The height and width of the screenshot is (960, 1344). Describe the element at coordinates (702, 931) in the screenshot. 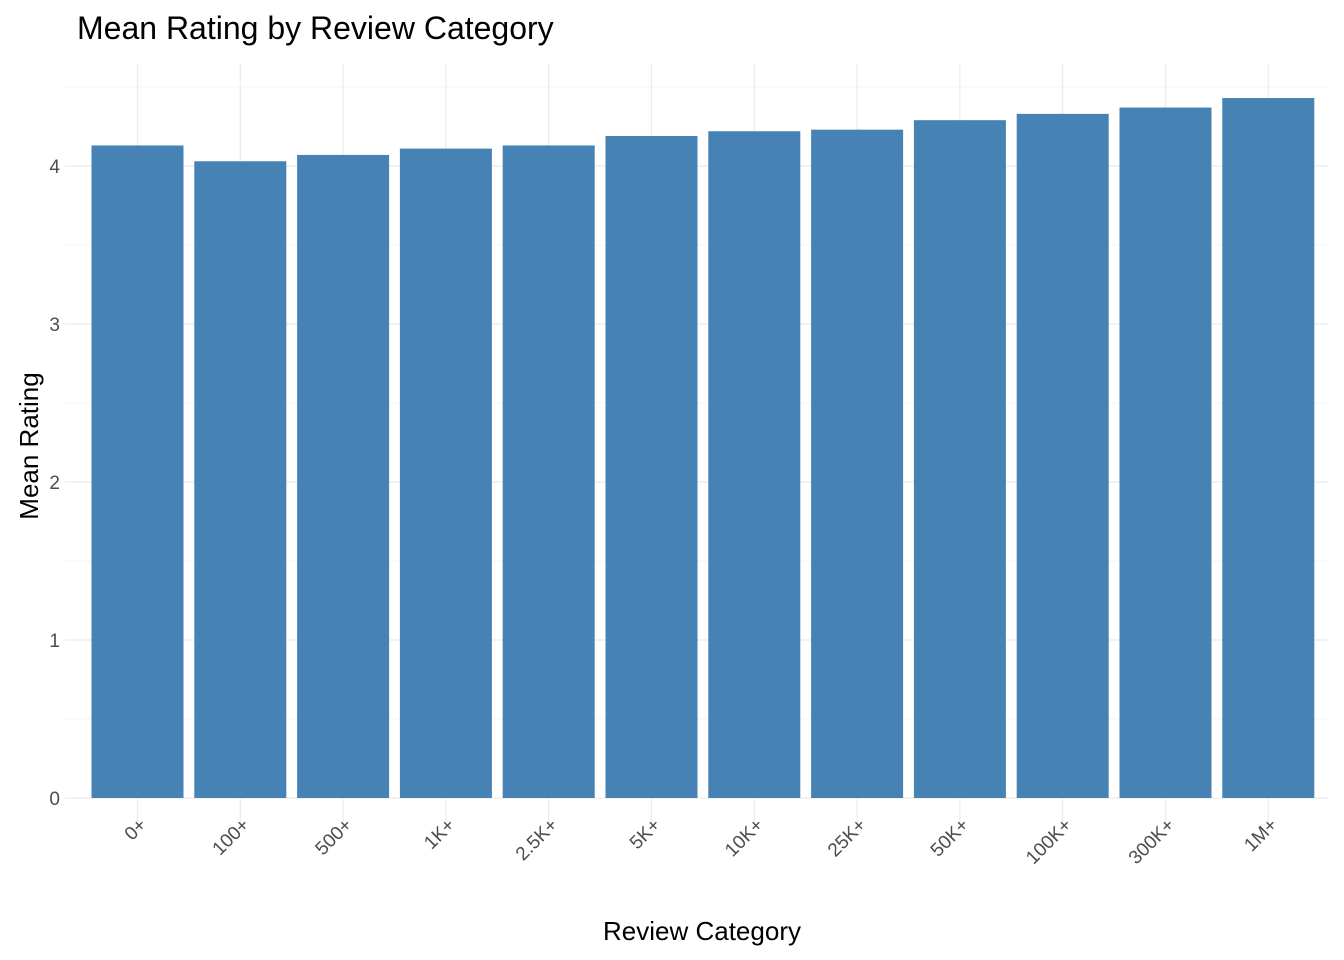

I see `x-axis-title: Review Category` at that location.